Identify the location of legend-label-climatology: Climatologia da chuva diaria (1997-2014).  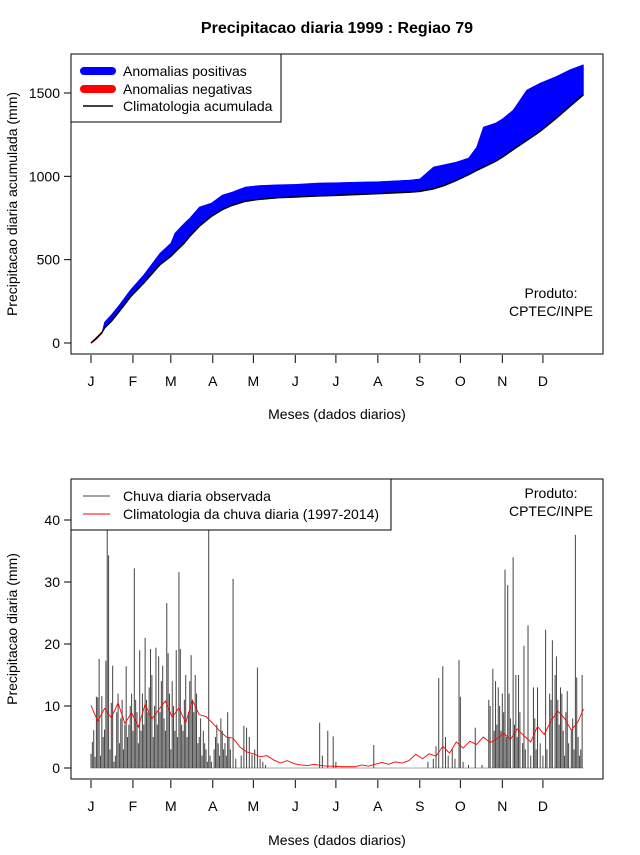
(251, 514).